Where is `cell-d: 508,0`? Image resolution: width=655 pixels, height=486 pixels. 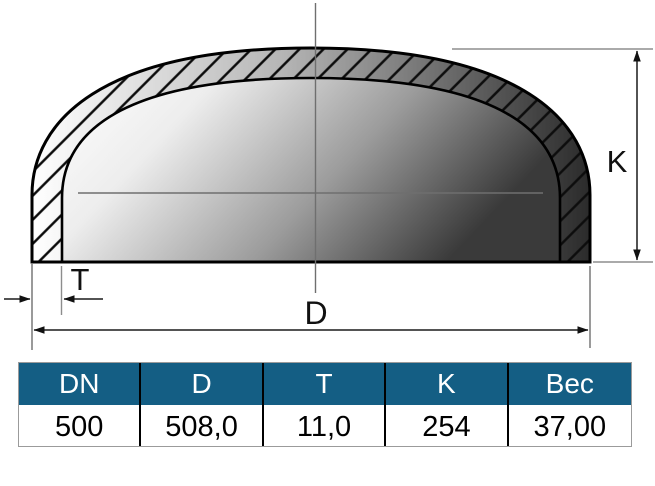
cell-d: 508,0 is located at coordinates (201, 427).